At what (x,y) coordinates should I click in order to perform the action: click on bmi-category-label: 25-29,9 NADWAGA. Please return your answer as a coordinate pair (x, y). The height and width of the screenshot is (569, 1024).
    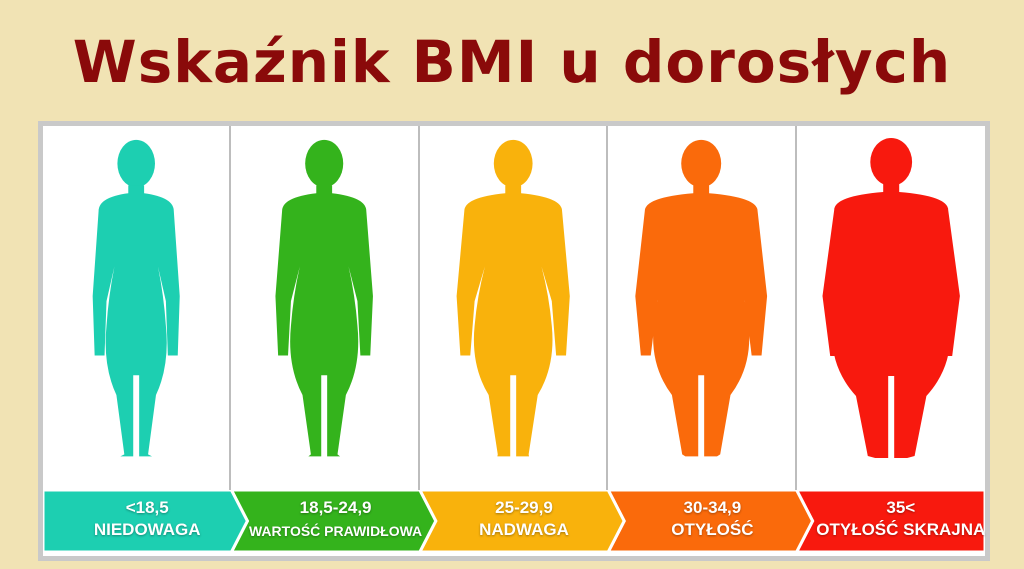
    Looking at the image, I should click on (524, 521).